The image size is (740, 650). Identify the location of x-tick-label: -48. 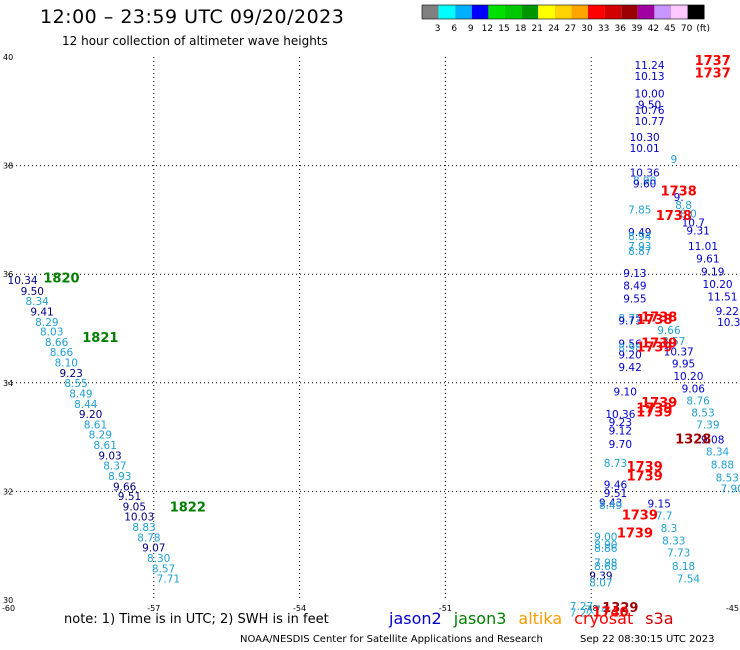
(591, 608).